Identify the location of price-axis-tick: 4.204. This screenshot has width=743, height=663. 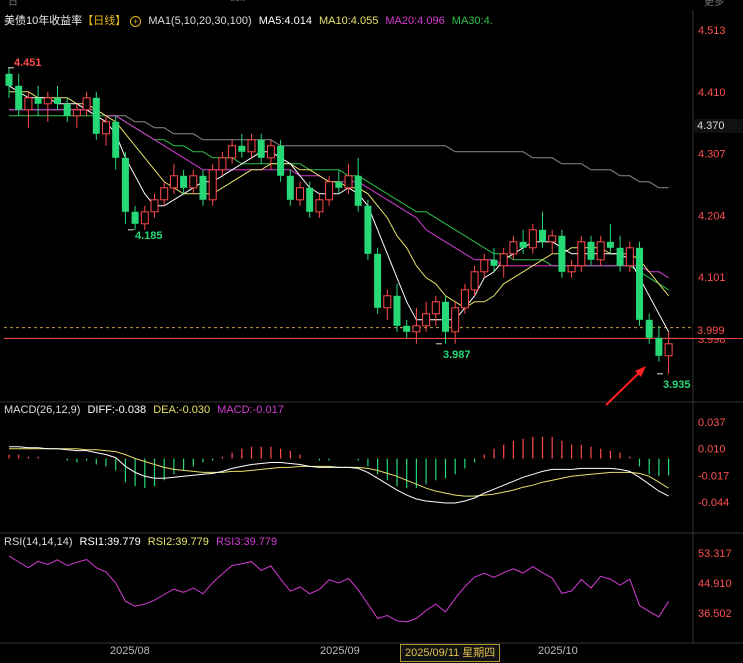
(712, 216).